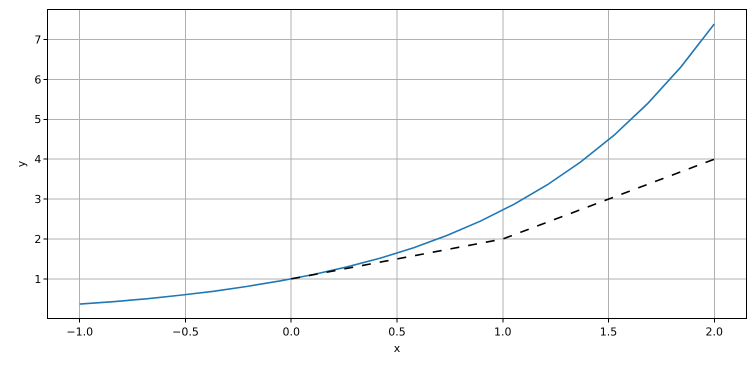 This screenshot has width=755, height=371. Describe the element at coordinates (291, 332) in the screenshot. I see `x-tick-label: 0.0` at that location.